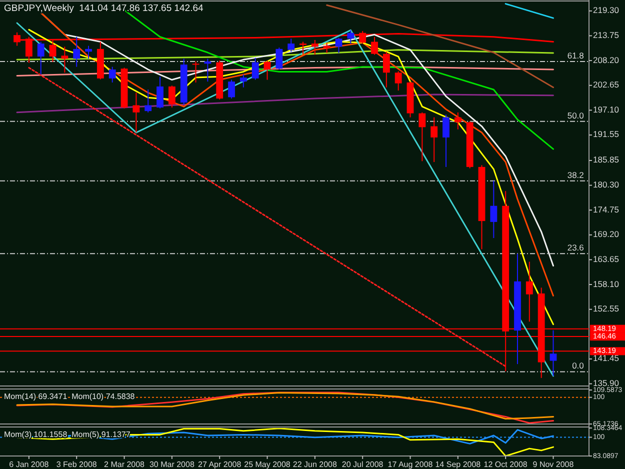 Image resolution: width=625 pixels, height=469 pixels. What do you see at coordinates (606, 35) in the screenshot?
I see `y-tick-label: 213.75` at bounding box center [606, 35].